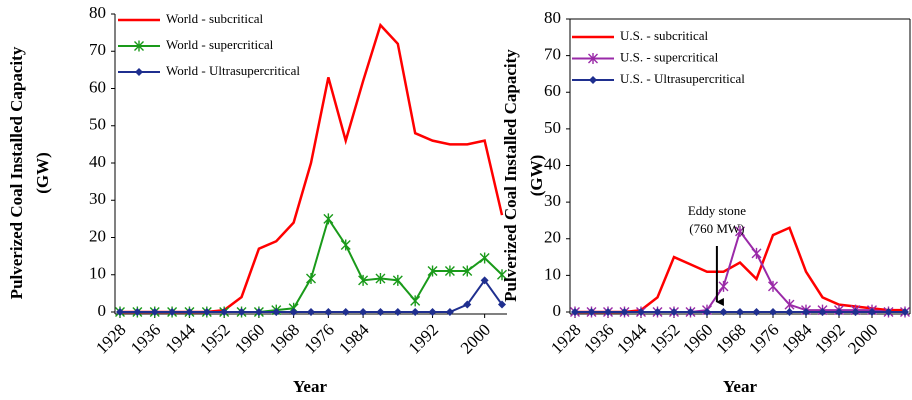  What do you see at coordinates (682, 78) in the screenshot?
I see `legend-label: U.S. - Ultrasupercritical` at bounding box center [682, 78].